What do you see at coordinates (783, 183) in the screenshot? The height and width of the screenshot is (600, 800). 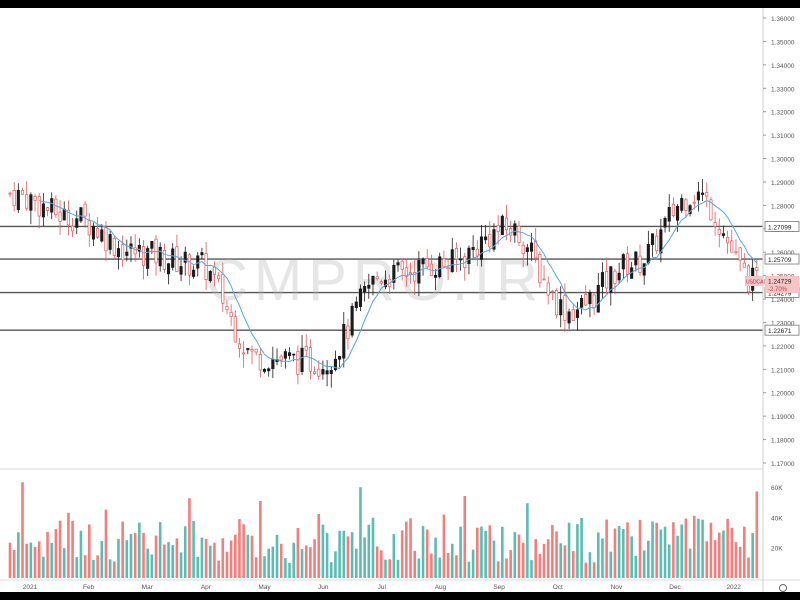 I see `y-tick-label: 1.29000` at bounding box center [783, 183].